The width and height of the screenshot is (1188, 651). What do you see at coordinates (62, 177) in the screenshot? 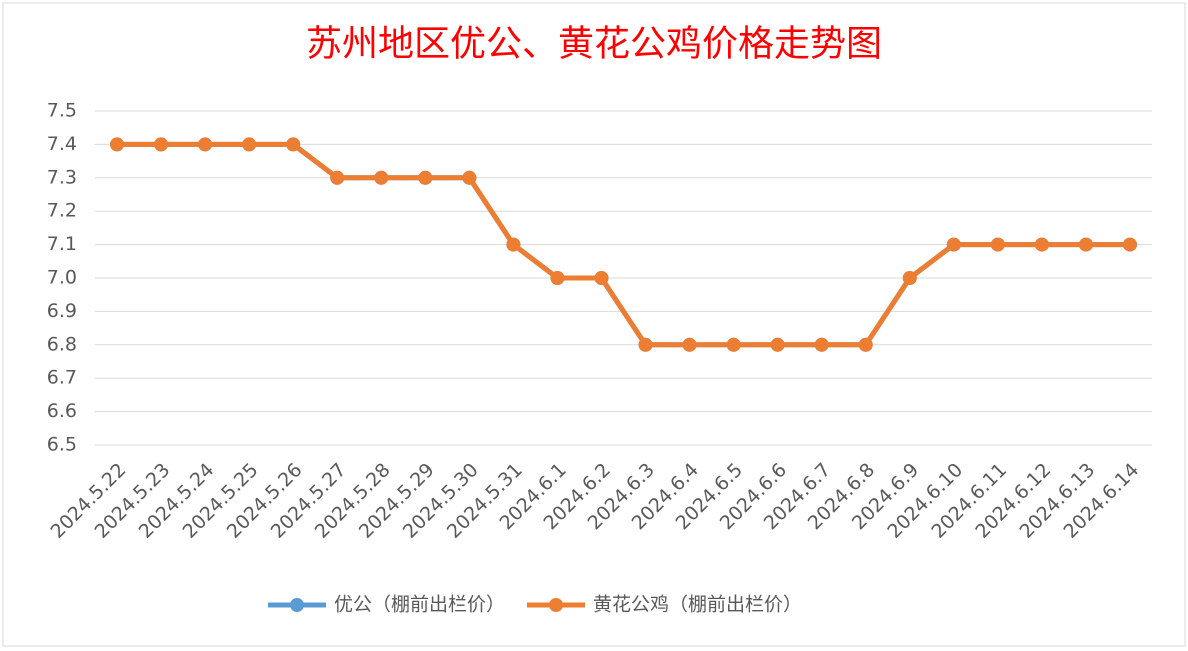
I see `y-tick-label: 7.3` at bounding box center [62, 177].